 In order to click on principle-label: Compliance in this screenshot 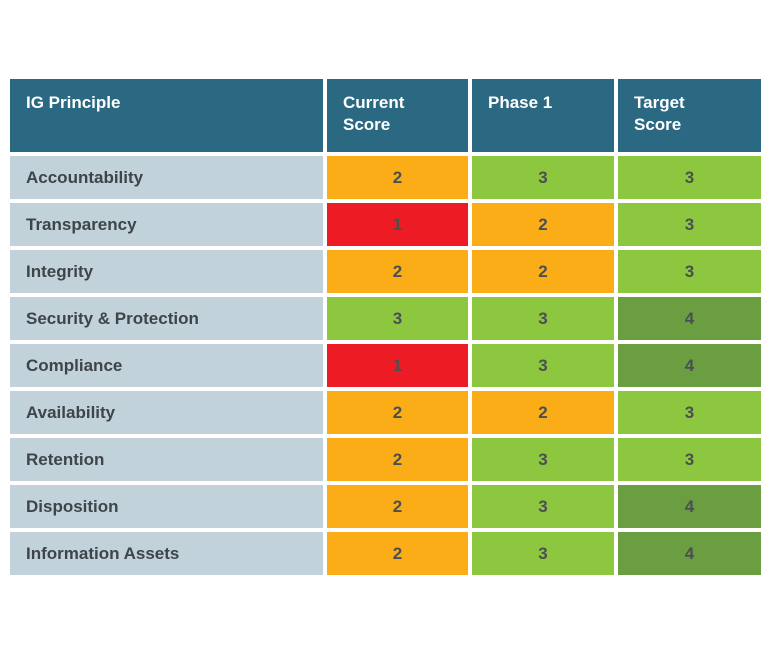, I will do `click(166, 365)`.